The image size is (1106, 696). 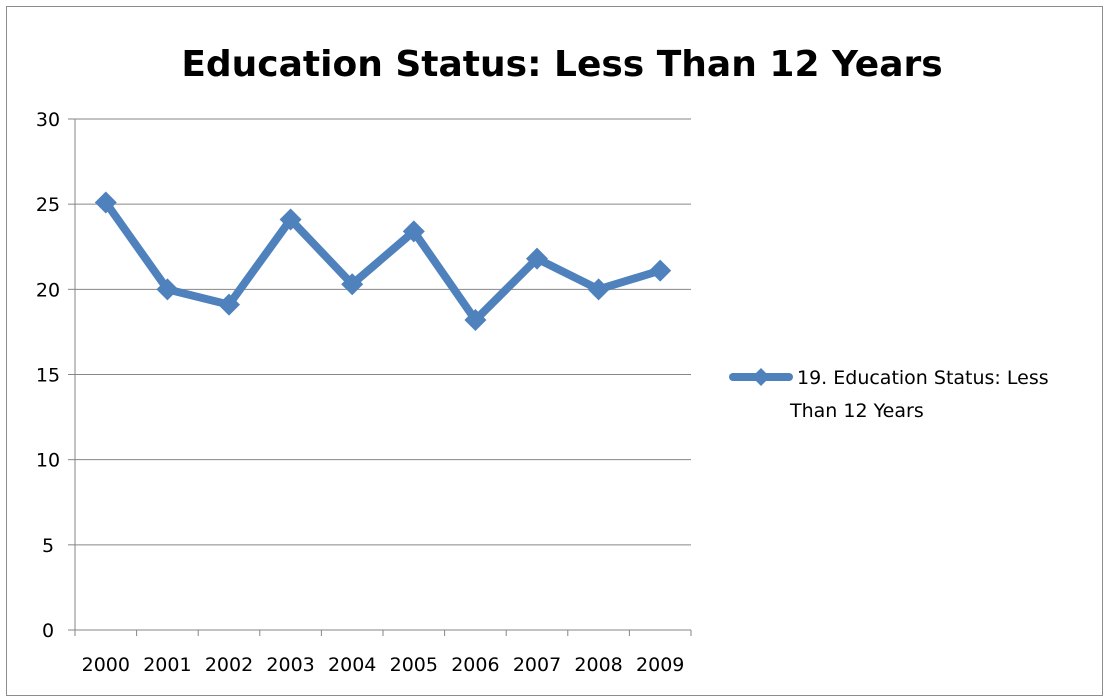 I want to click on y-tick-label: 0, so click(x=48, y=631).